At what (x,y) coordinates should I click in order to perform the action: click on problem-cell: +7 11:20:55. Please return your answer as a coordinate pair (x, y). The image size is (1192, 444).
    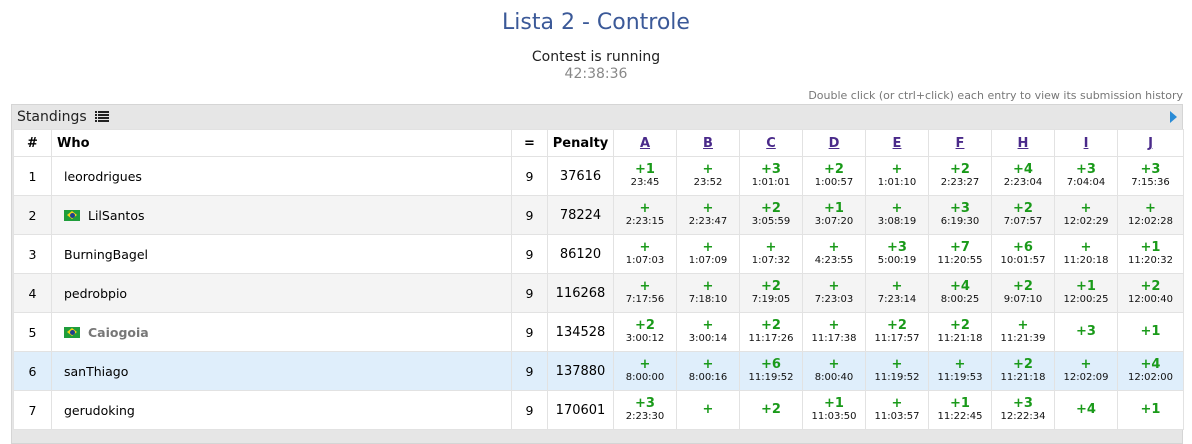
    Looking at the image, I should click on (960, 254).